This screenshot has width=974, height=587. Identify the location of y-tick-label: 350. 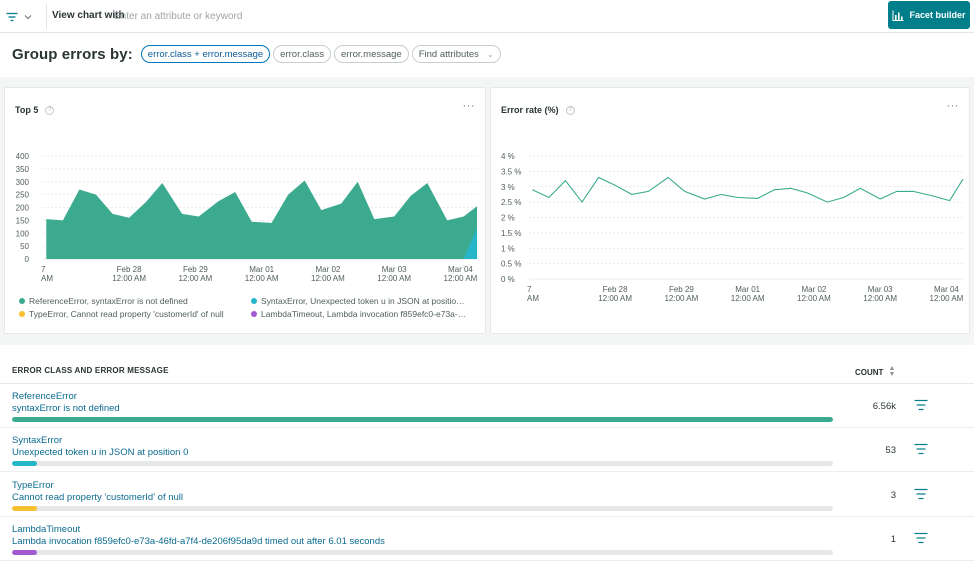
(23, 169).